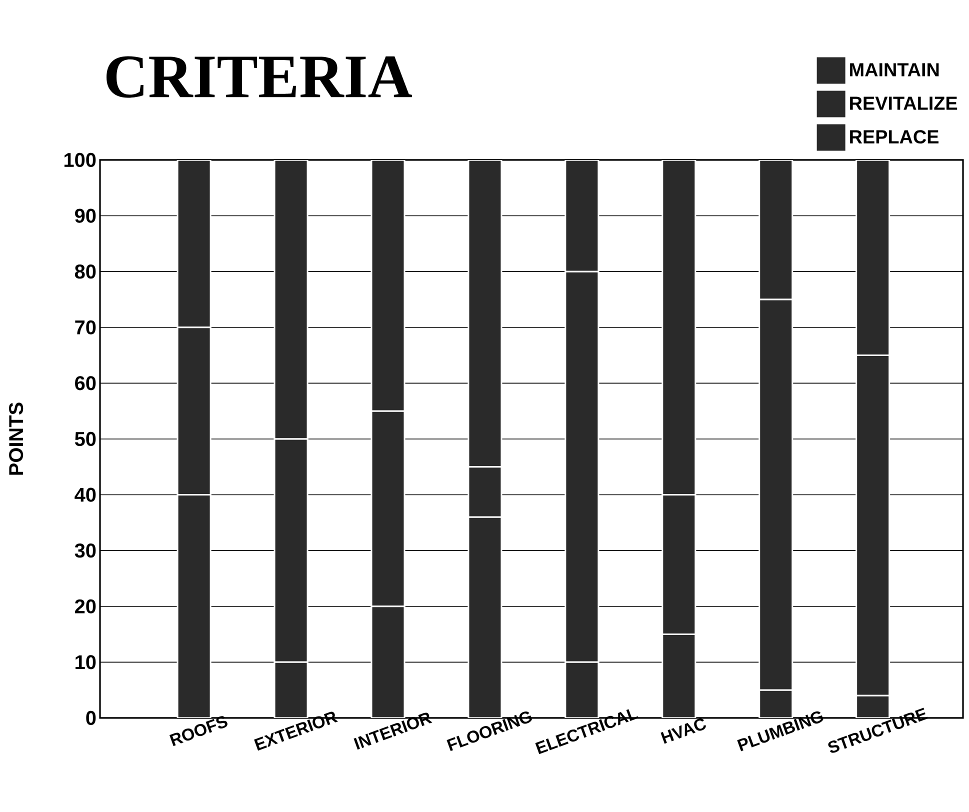 Image resolution: width=969 pixels, height=812 pixels. I want to click on y-tick-label: 20, so click(85, 606).